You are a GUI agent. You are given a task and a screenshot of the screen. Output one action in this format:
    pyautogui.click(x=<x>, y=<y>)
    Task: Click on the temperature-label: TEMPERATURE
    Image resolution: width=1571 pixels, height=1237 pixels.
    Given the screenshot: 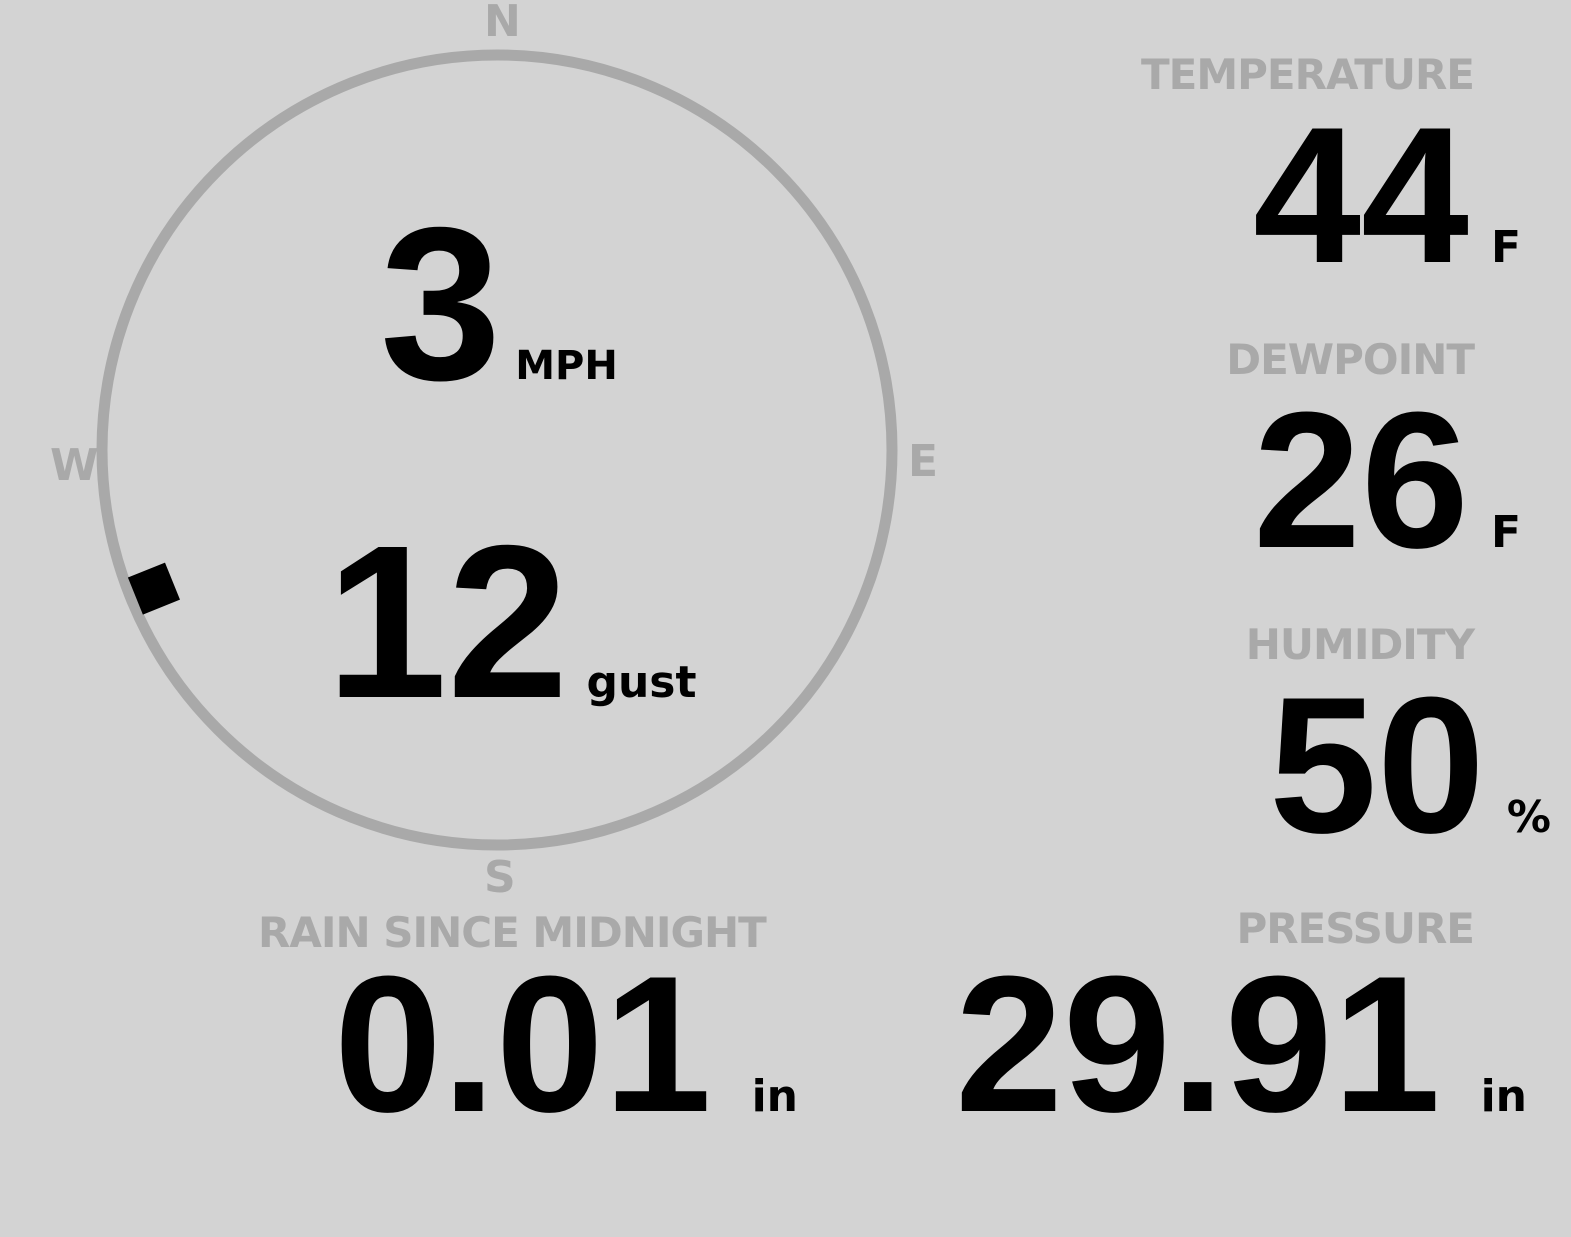 What is the action you would take?
    pyautogui.click(x=1308, y=74)
    